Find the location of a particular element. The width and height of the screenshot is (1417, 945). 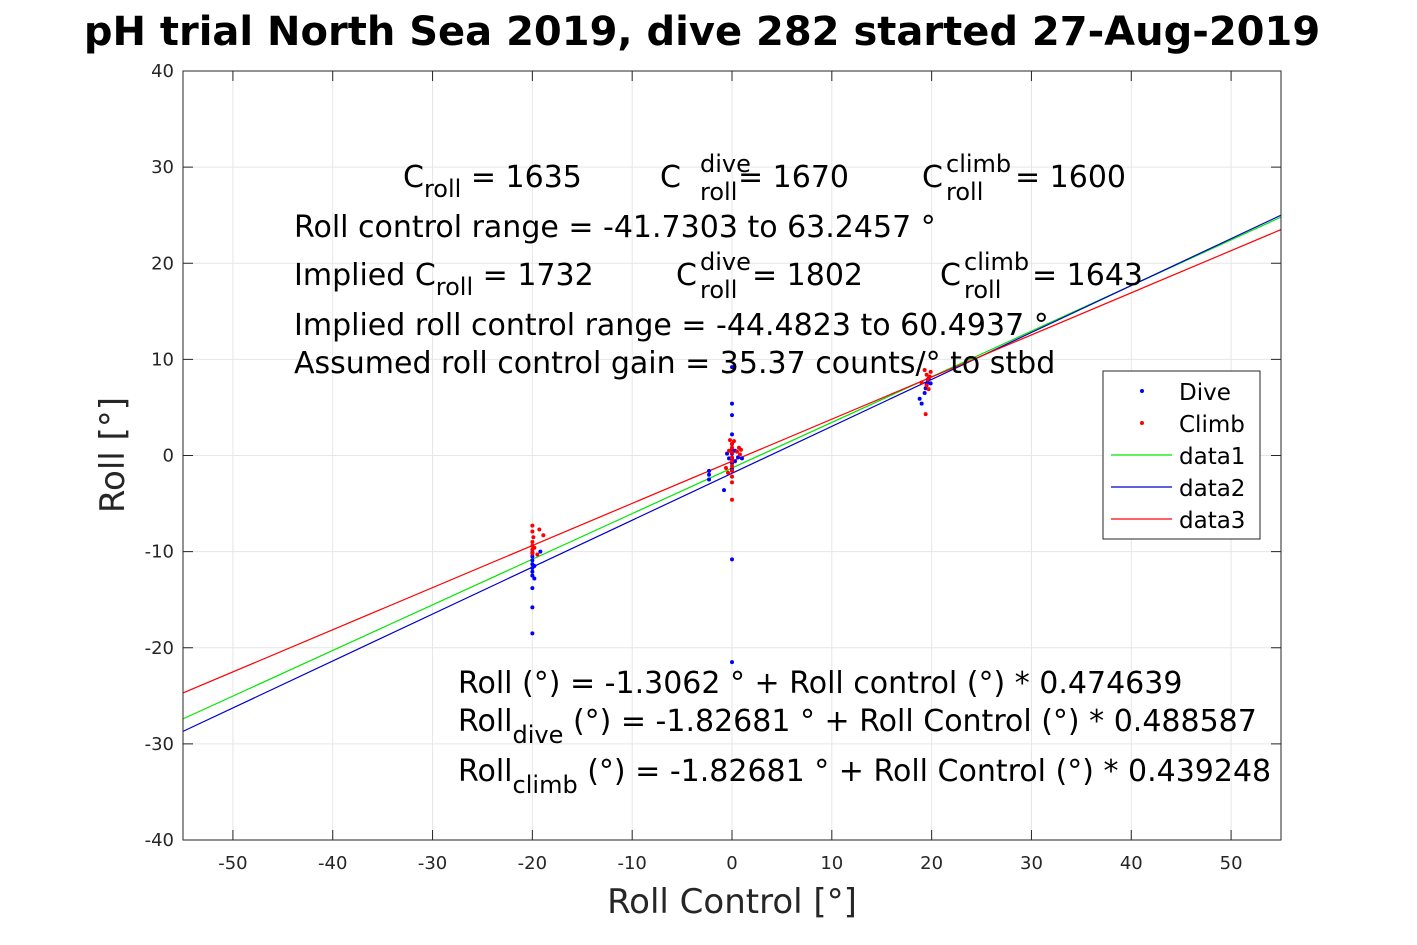

x-tick-label: -10 is located at coordinates (631, 863).